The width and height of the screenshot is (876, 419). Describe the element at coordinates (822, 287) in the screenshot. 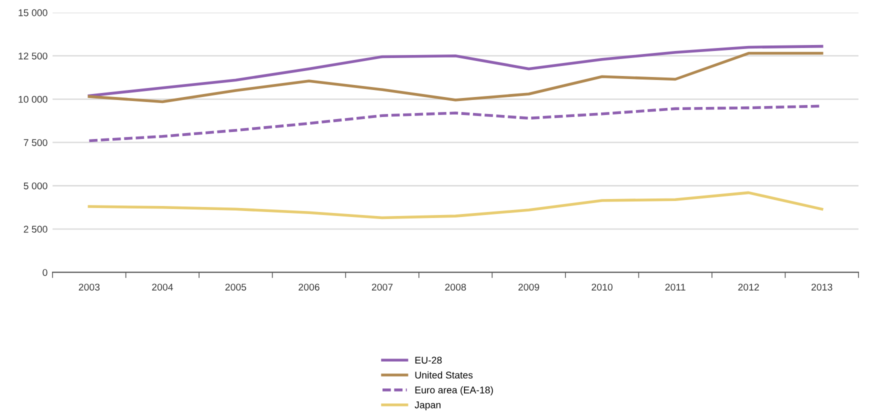

I see `x-tick-label: 2013` at that location.